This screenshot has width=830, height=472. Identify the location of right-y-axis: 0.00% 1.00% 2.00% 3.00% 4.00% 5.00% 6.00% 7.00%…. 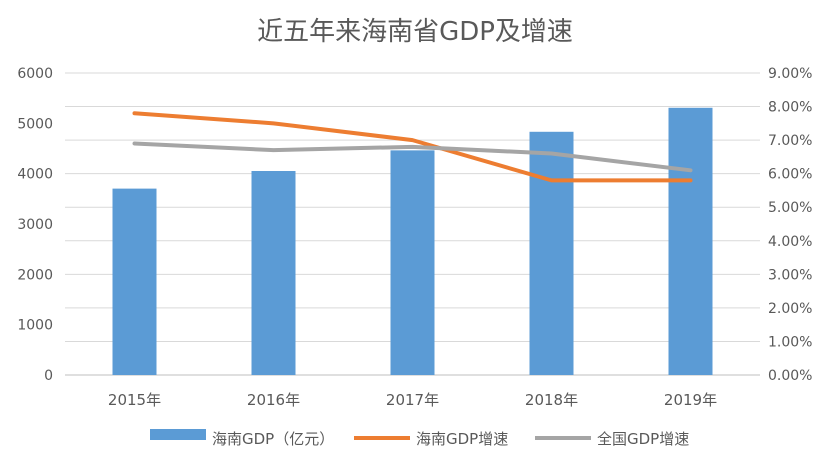
(790, 225).